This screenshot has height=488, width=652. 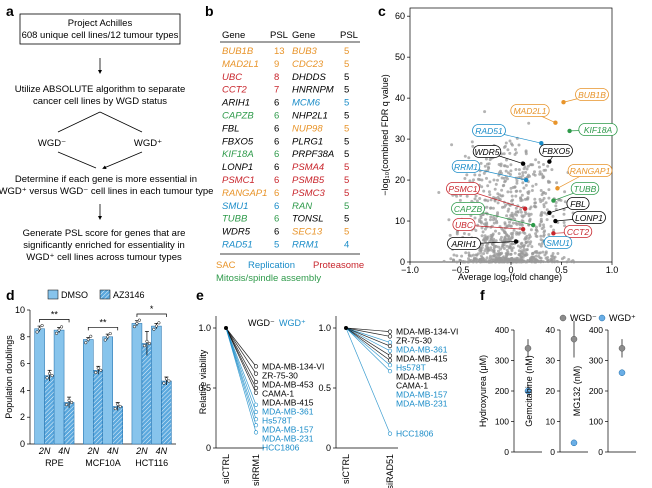 I want to click on marker-wgd-minus, so click(x=574, y=339).